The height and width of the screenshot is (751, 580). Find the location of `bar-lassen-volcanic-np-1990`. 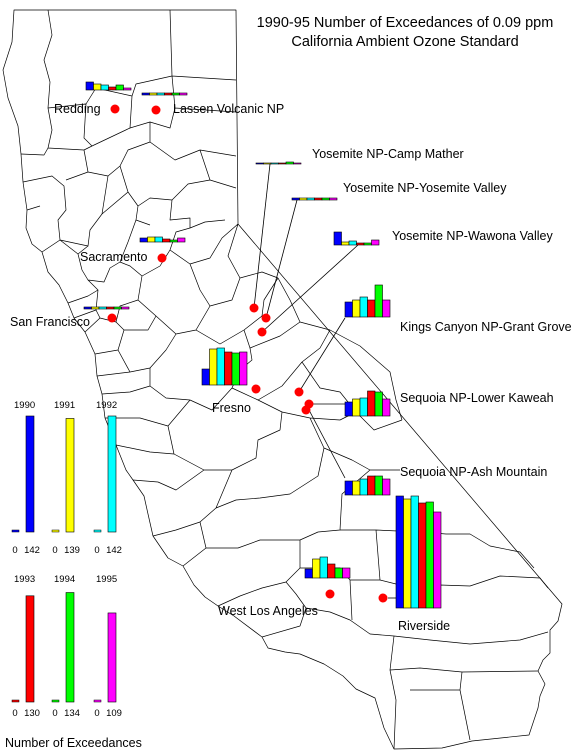

bar-lassen-volcanic-np-1990 is located at coordinates (145, 94).